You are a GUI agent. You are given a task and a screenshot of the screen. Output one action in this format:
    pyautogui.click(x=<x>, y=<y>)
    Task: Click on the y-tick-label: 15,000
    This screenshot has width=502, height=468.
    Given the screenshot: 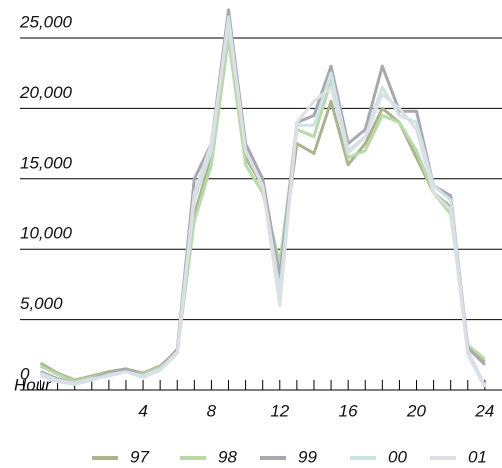 What is the action you would take?
    pyautogui.click(x=46, y=162)
    